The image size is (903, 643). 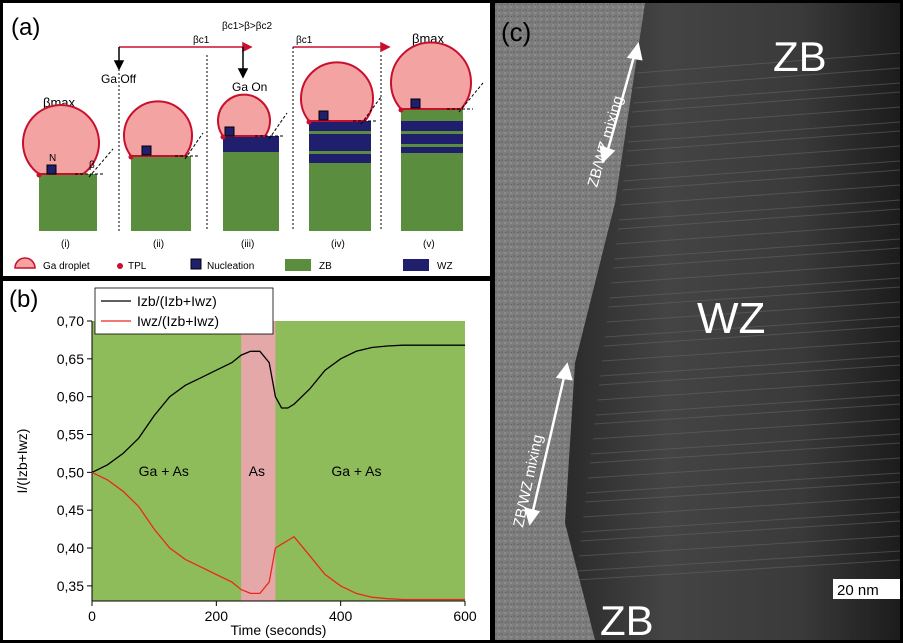 I want to click on stage-label-iii: (iii), so click(x=247, y=244).